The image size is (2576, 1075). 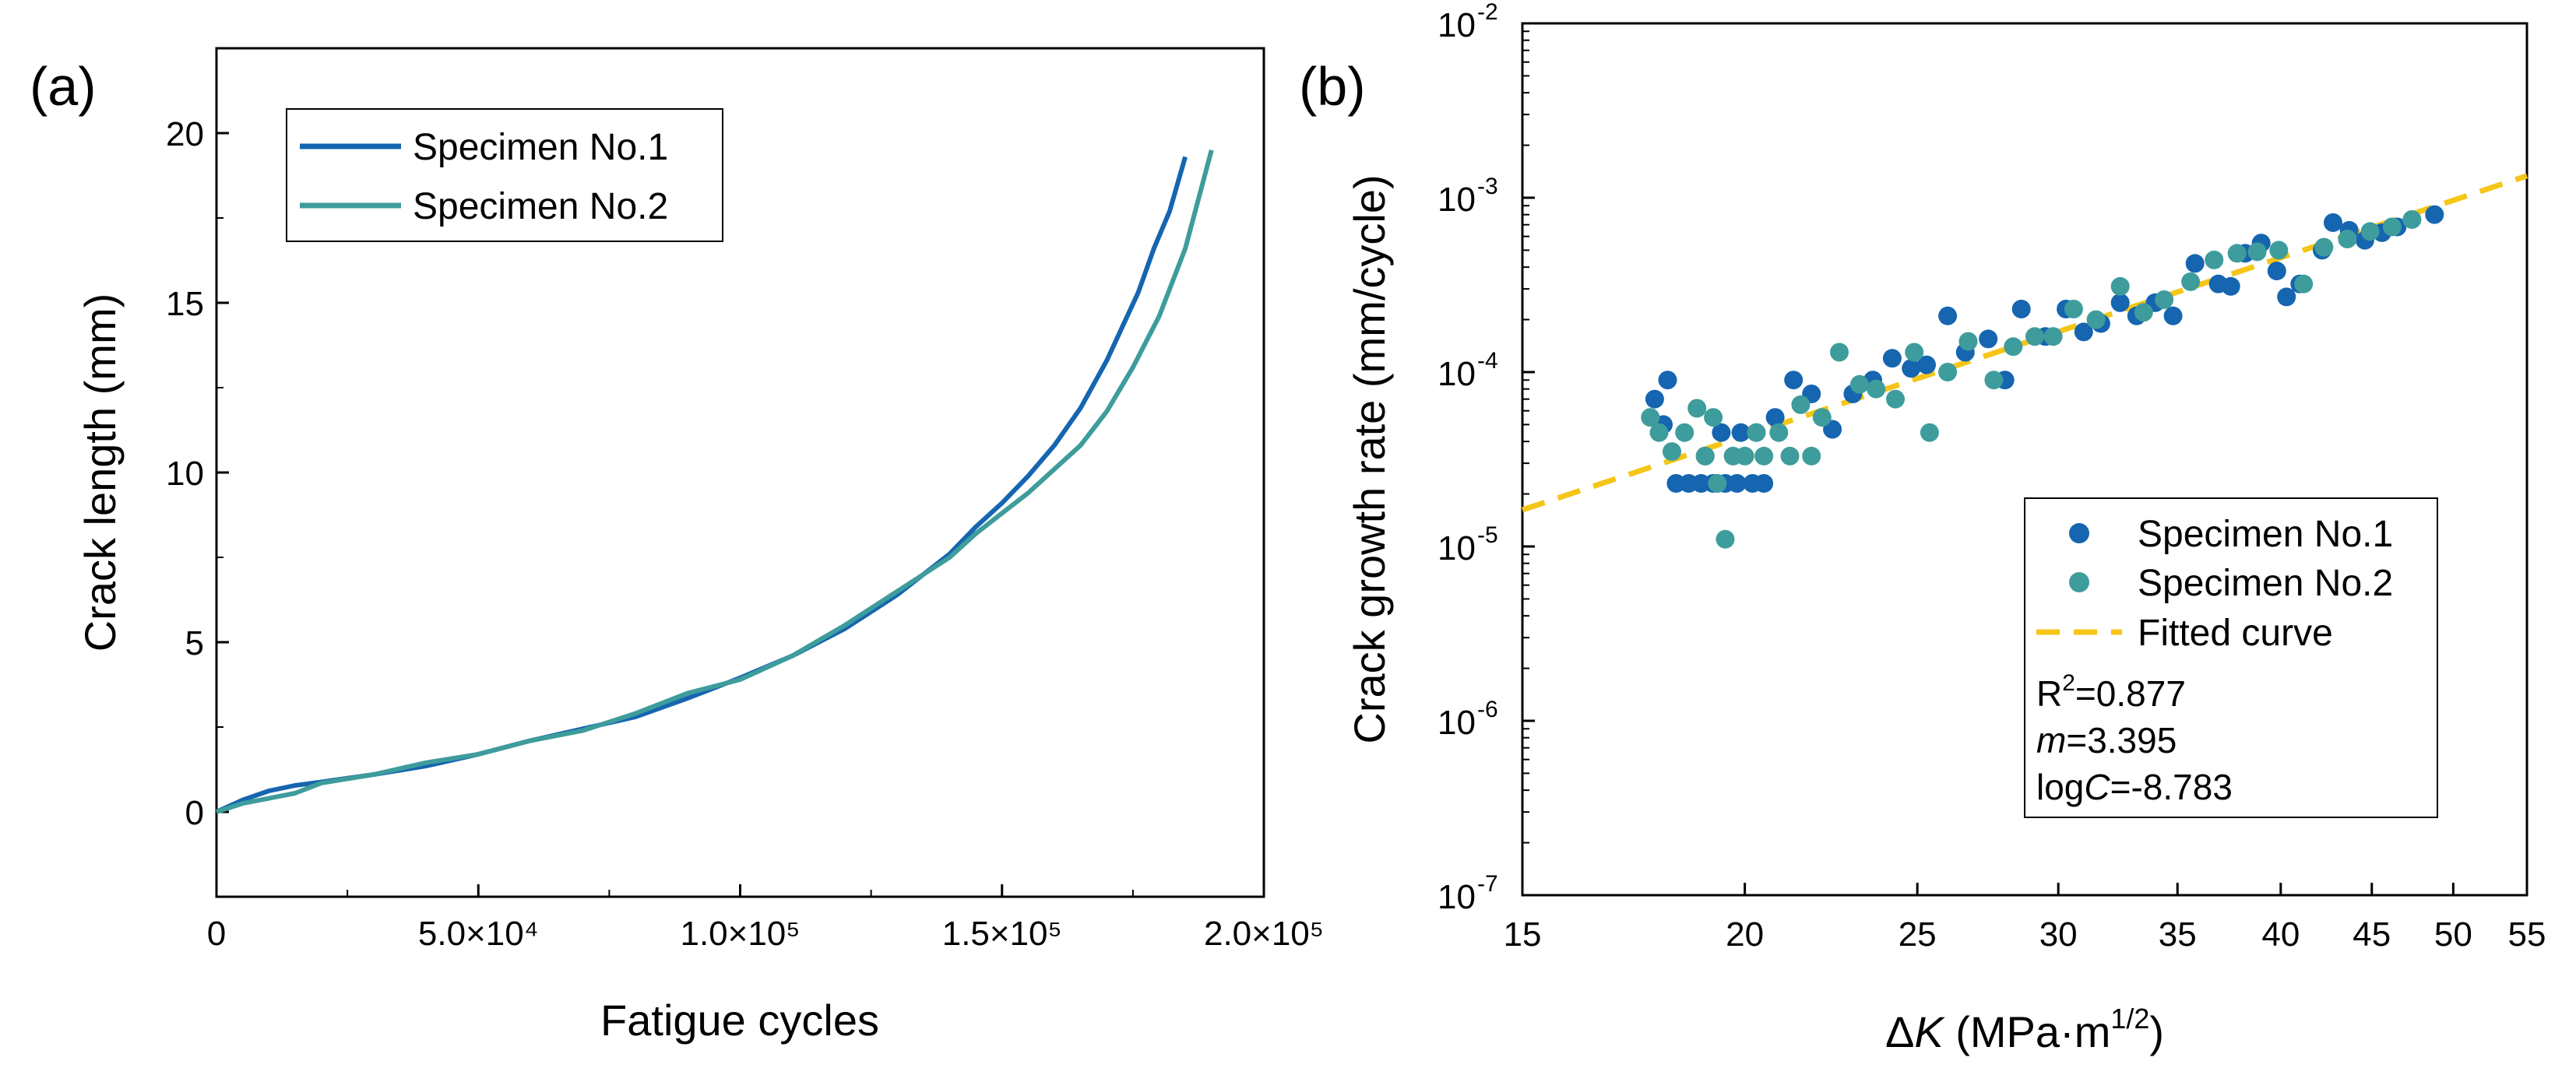 I want to click on panel-b-ytick-label: 10⁻⁴, so click(x=1468, y=370).